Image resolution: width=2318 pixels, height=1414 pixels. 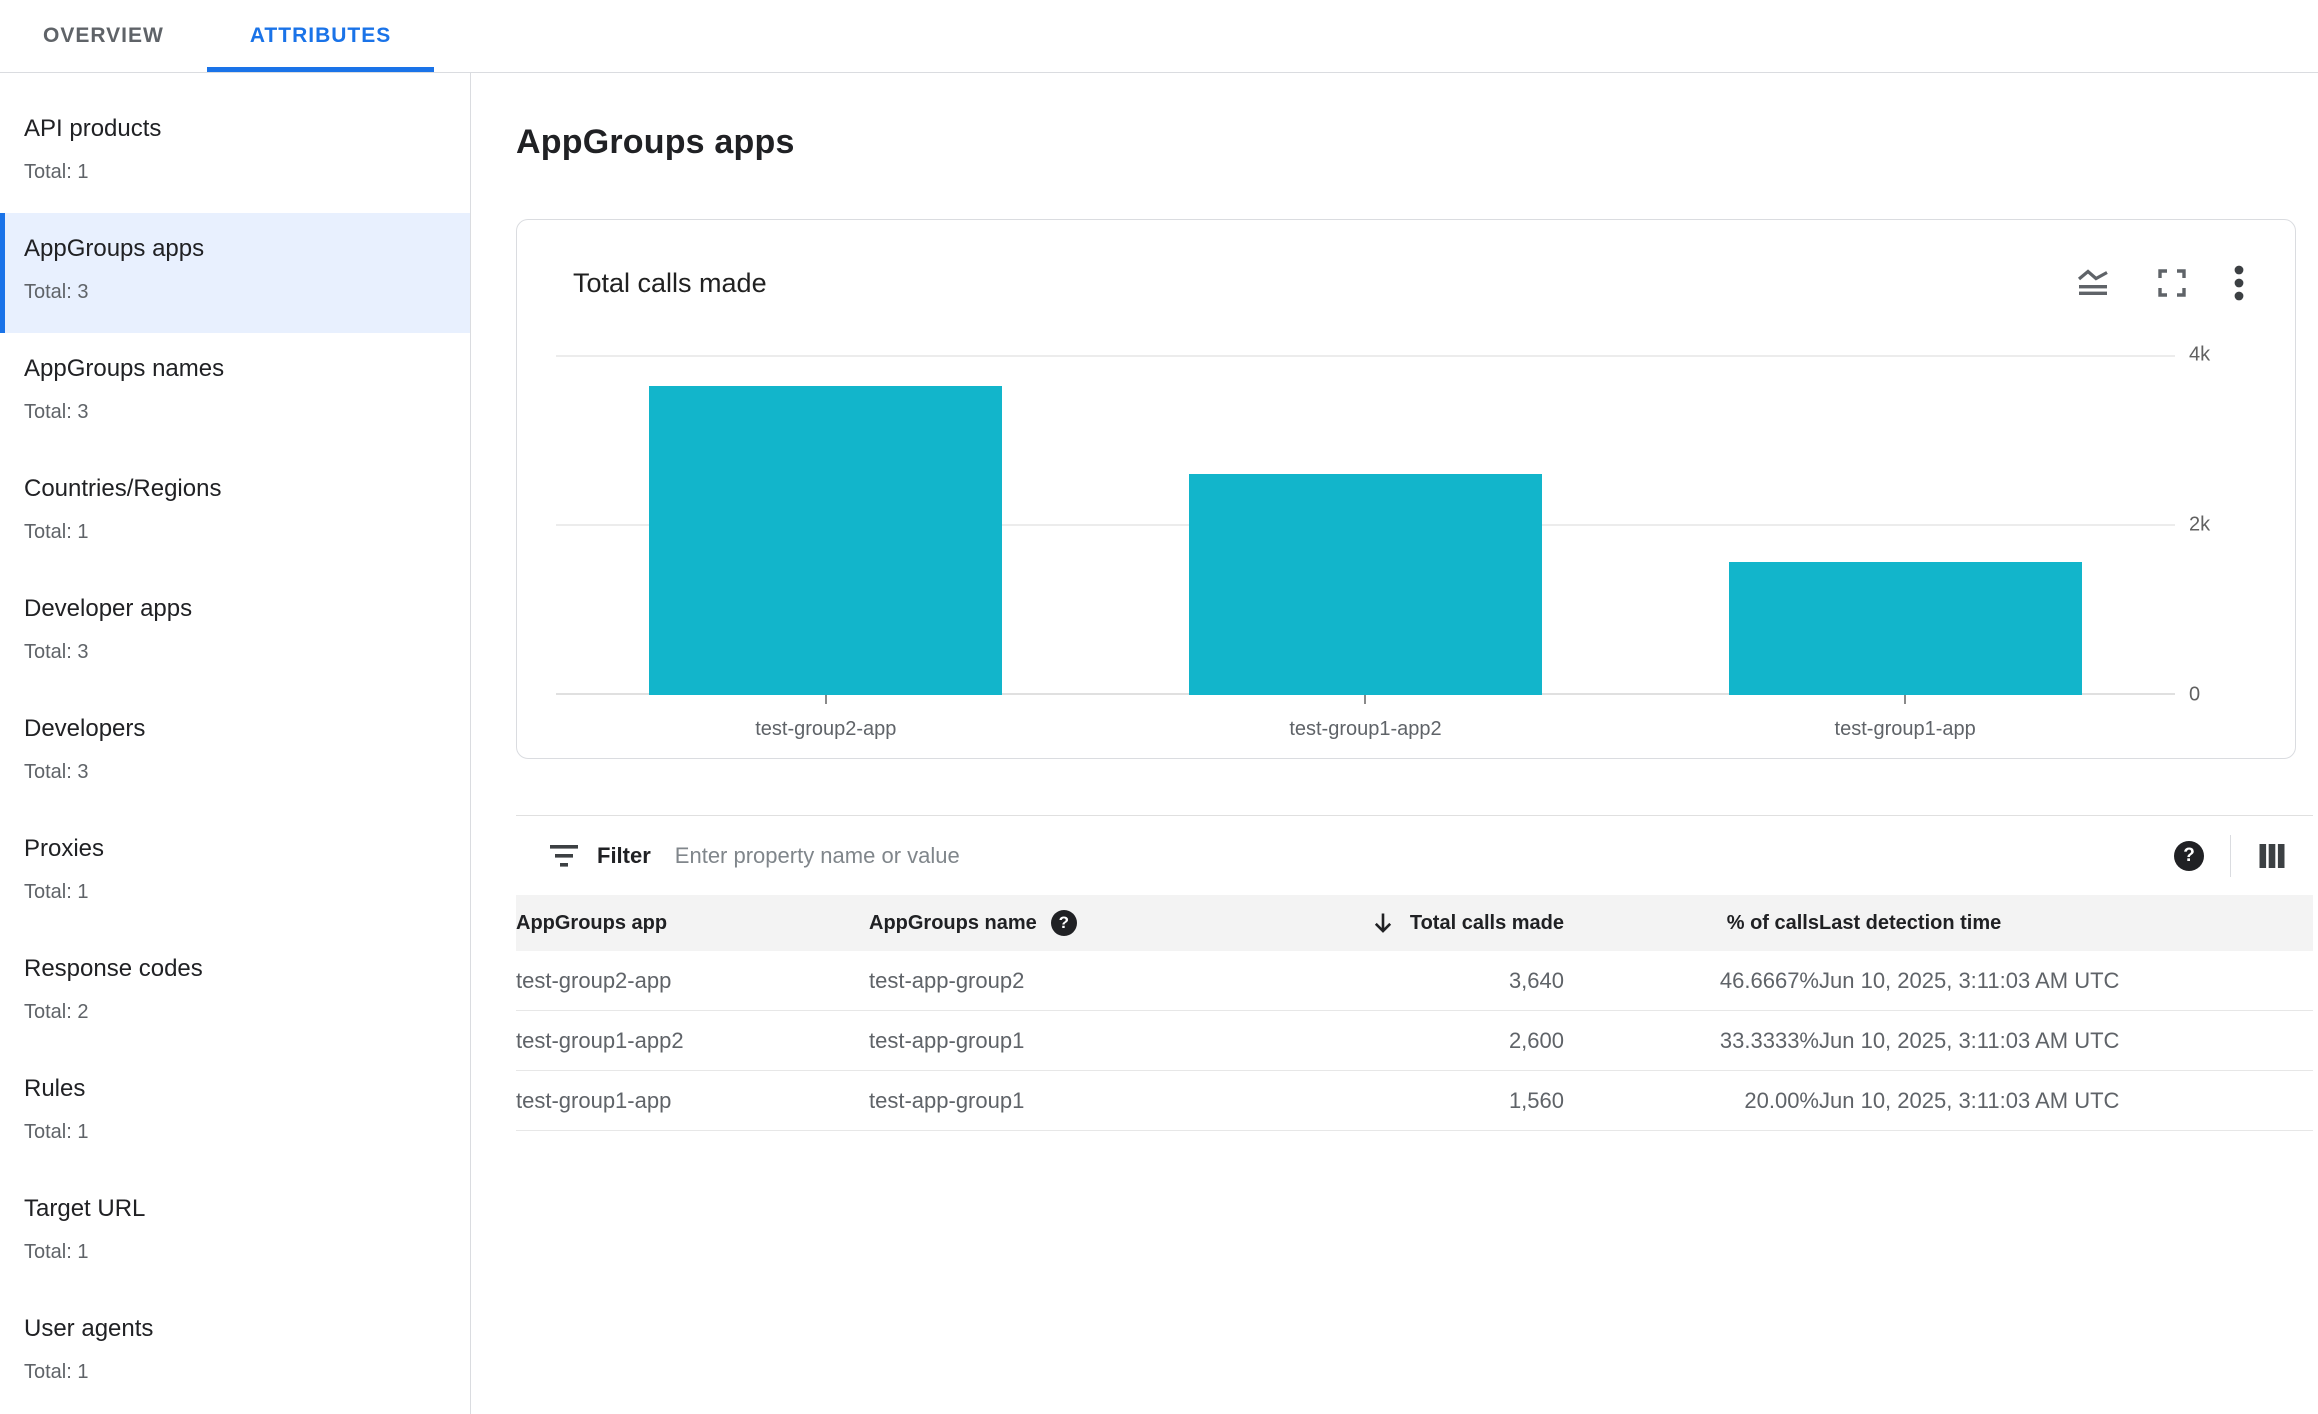 I want to click on y-axis-label: 4k, so click(x=2200, y=354).